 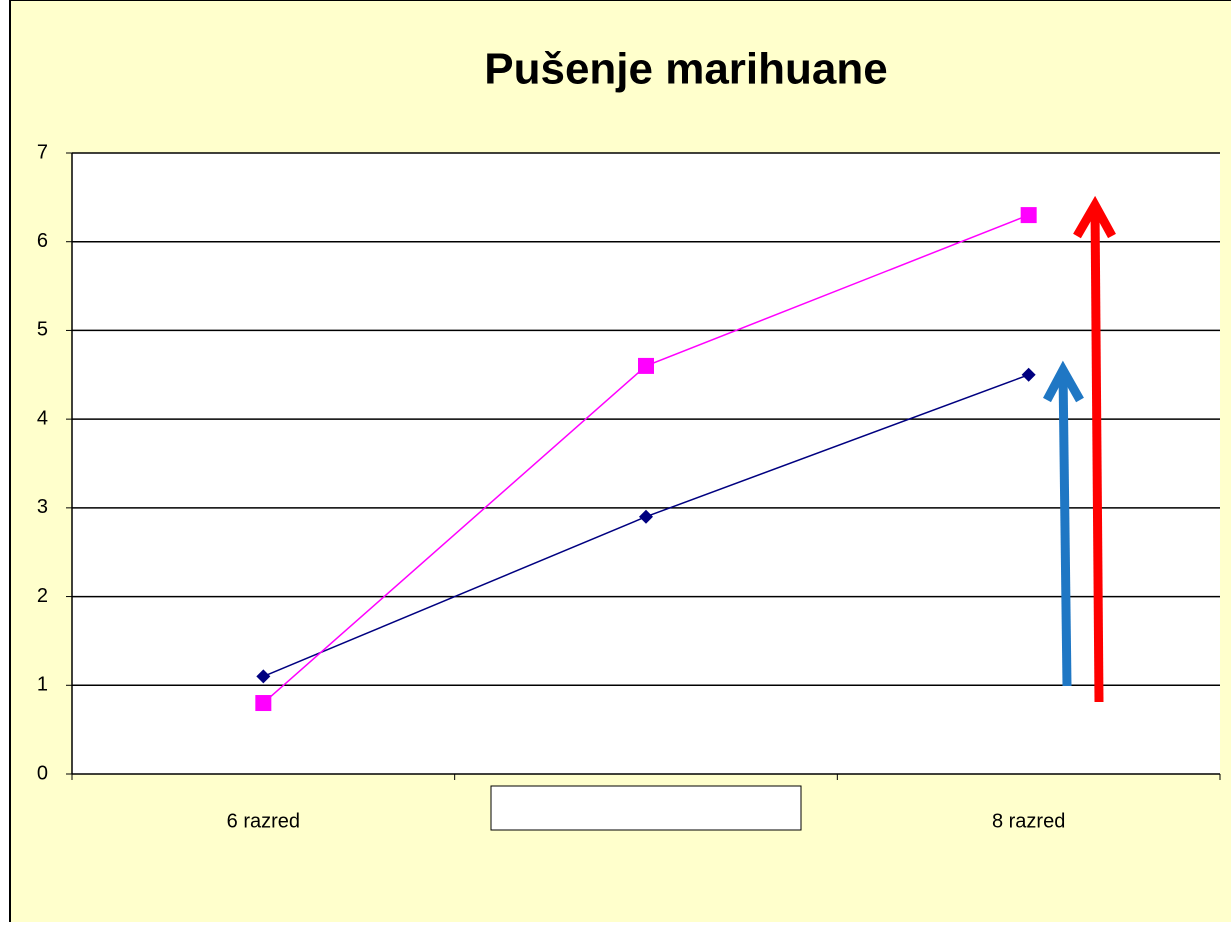 I want to click on chart-title: Pušenje marihuane, so click(x=685, y=69).